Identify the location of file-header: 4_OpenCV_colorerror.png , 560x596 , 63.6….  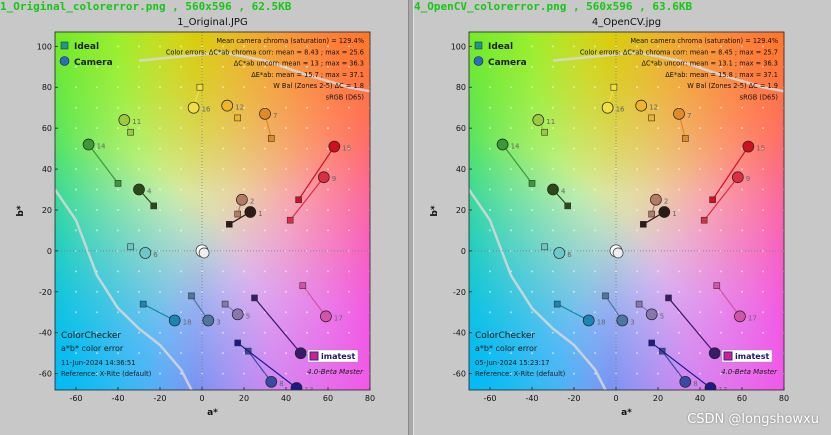
(553, 6).